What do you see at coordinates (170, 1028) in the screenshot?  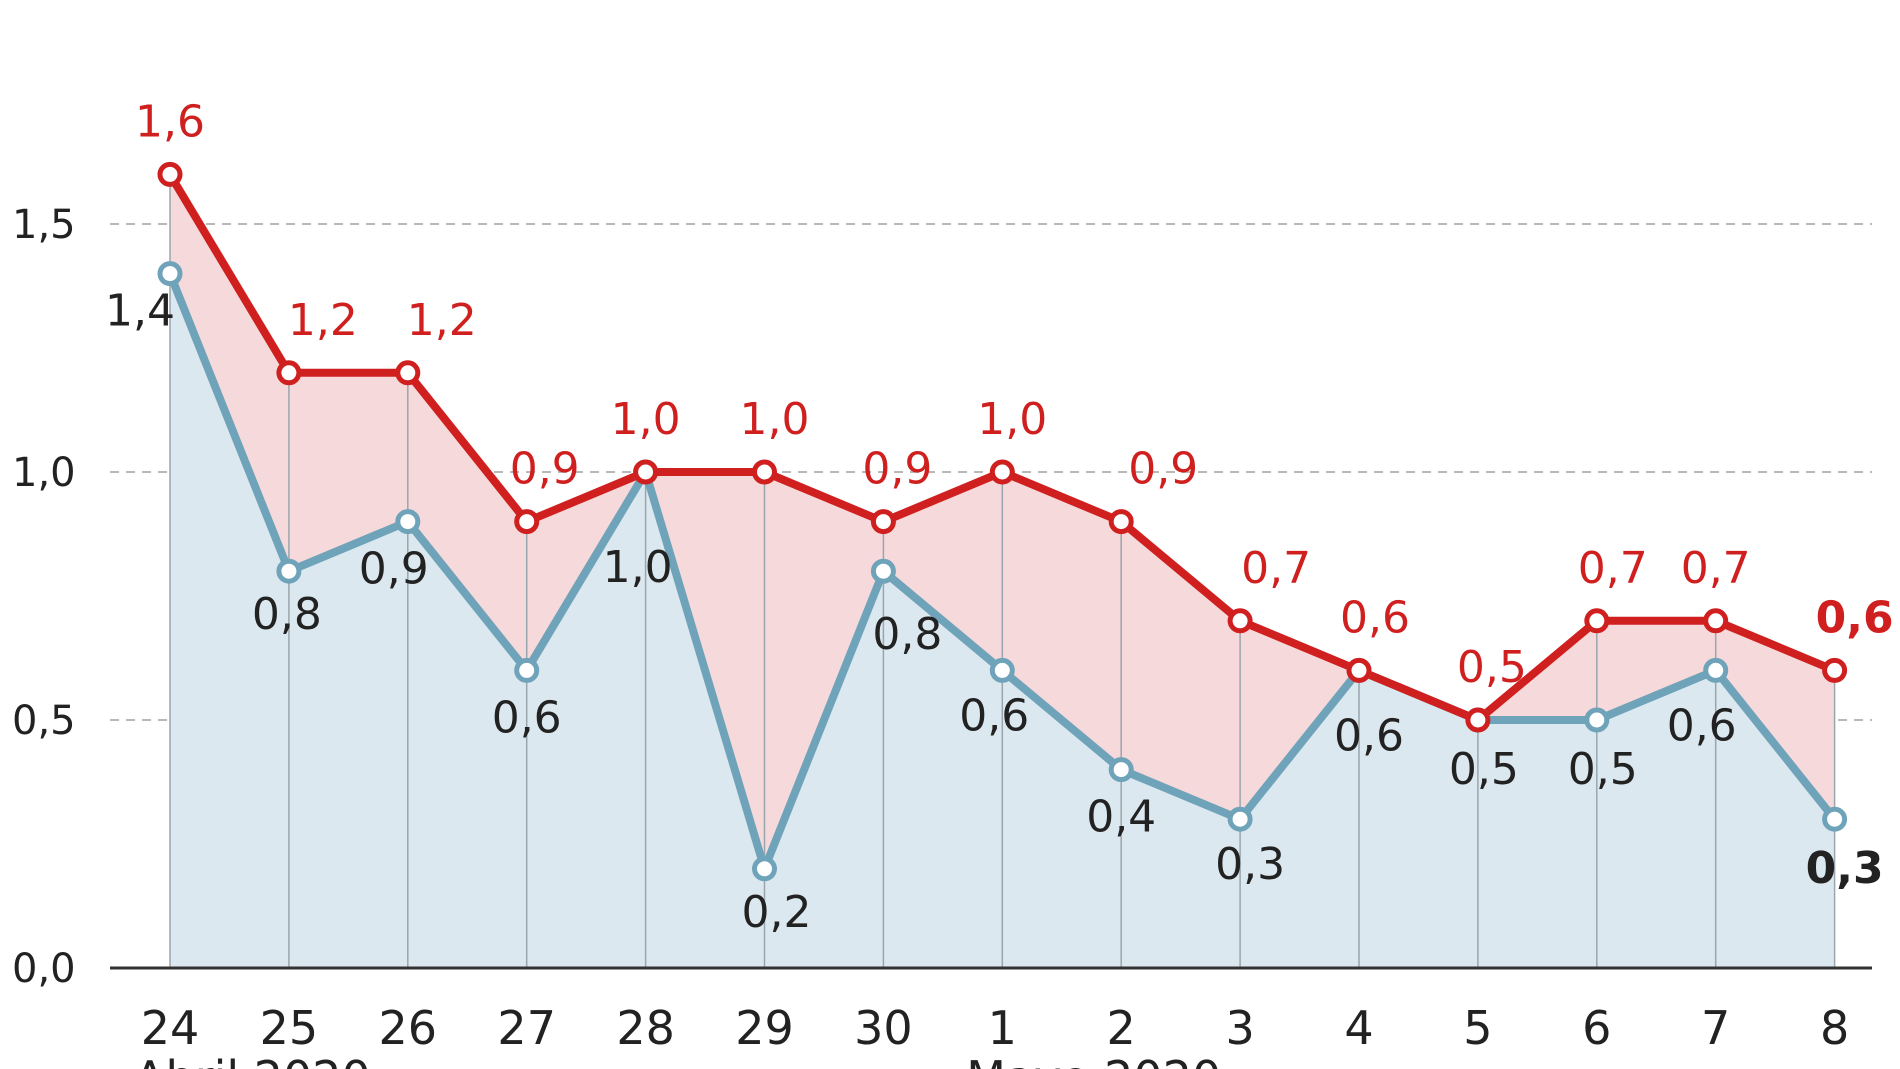 I see `x-tick-label: 24` at bounding box center [170, 1028].